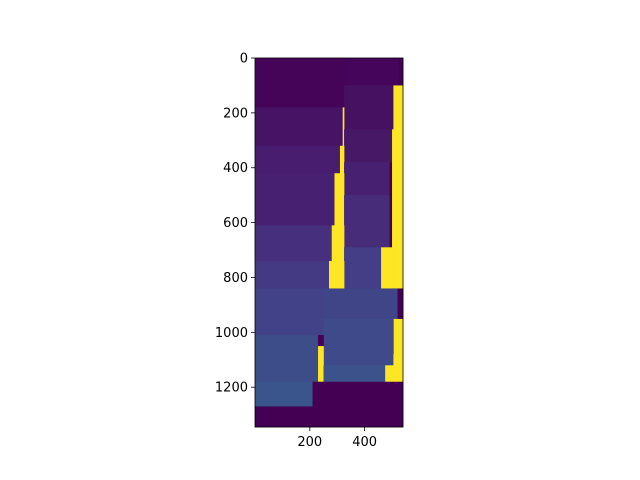 The image size is (640, 480). I want to click on y-tick-label: 1000, so click(231, 333).